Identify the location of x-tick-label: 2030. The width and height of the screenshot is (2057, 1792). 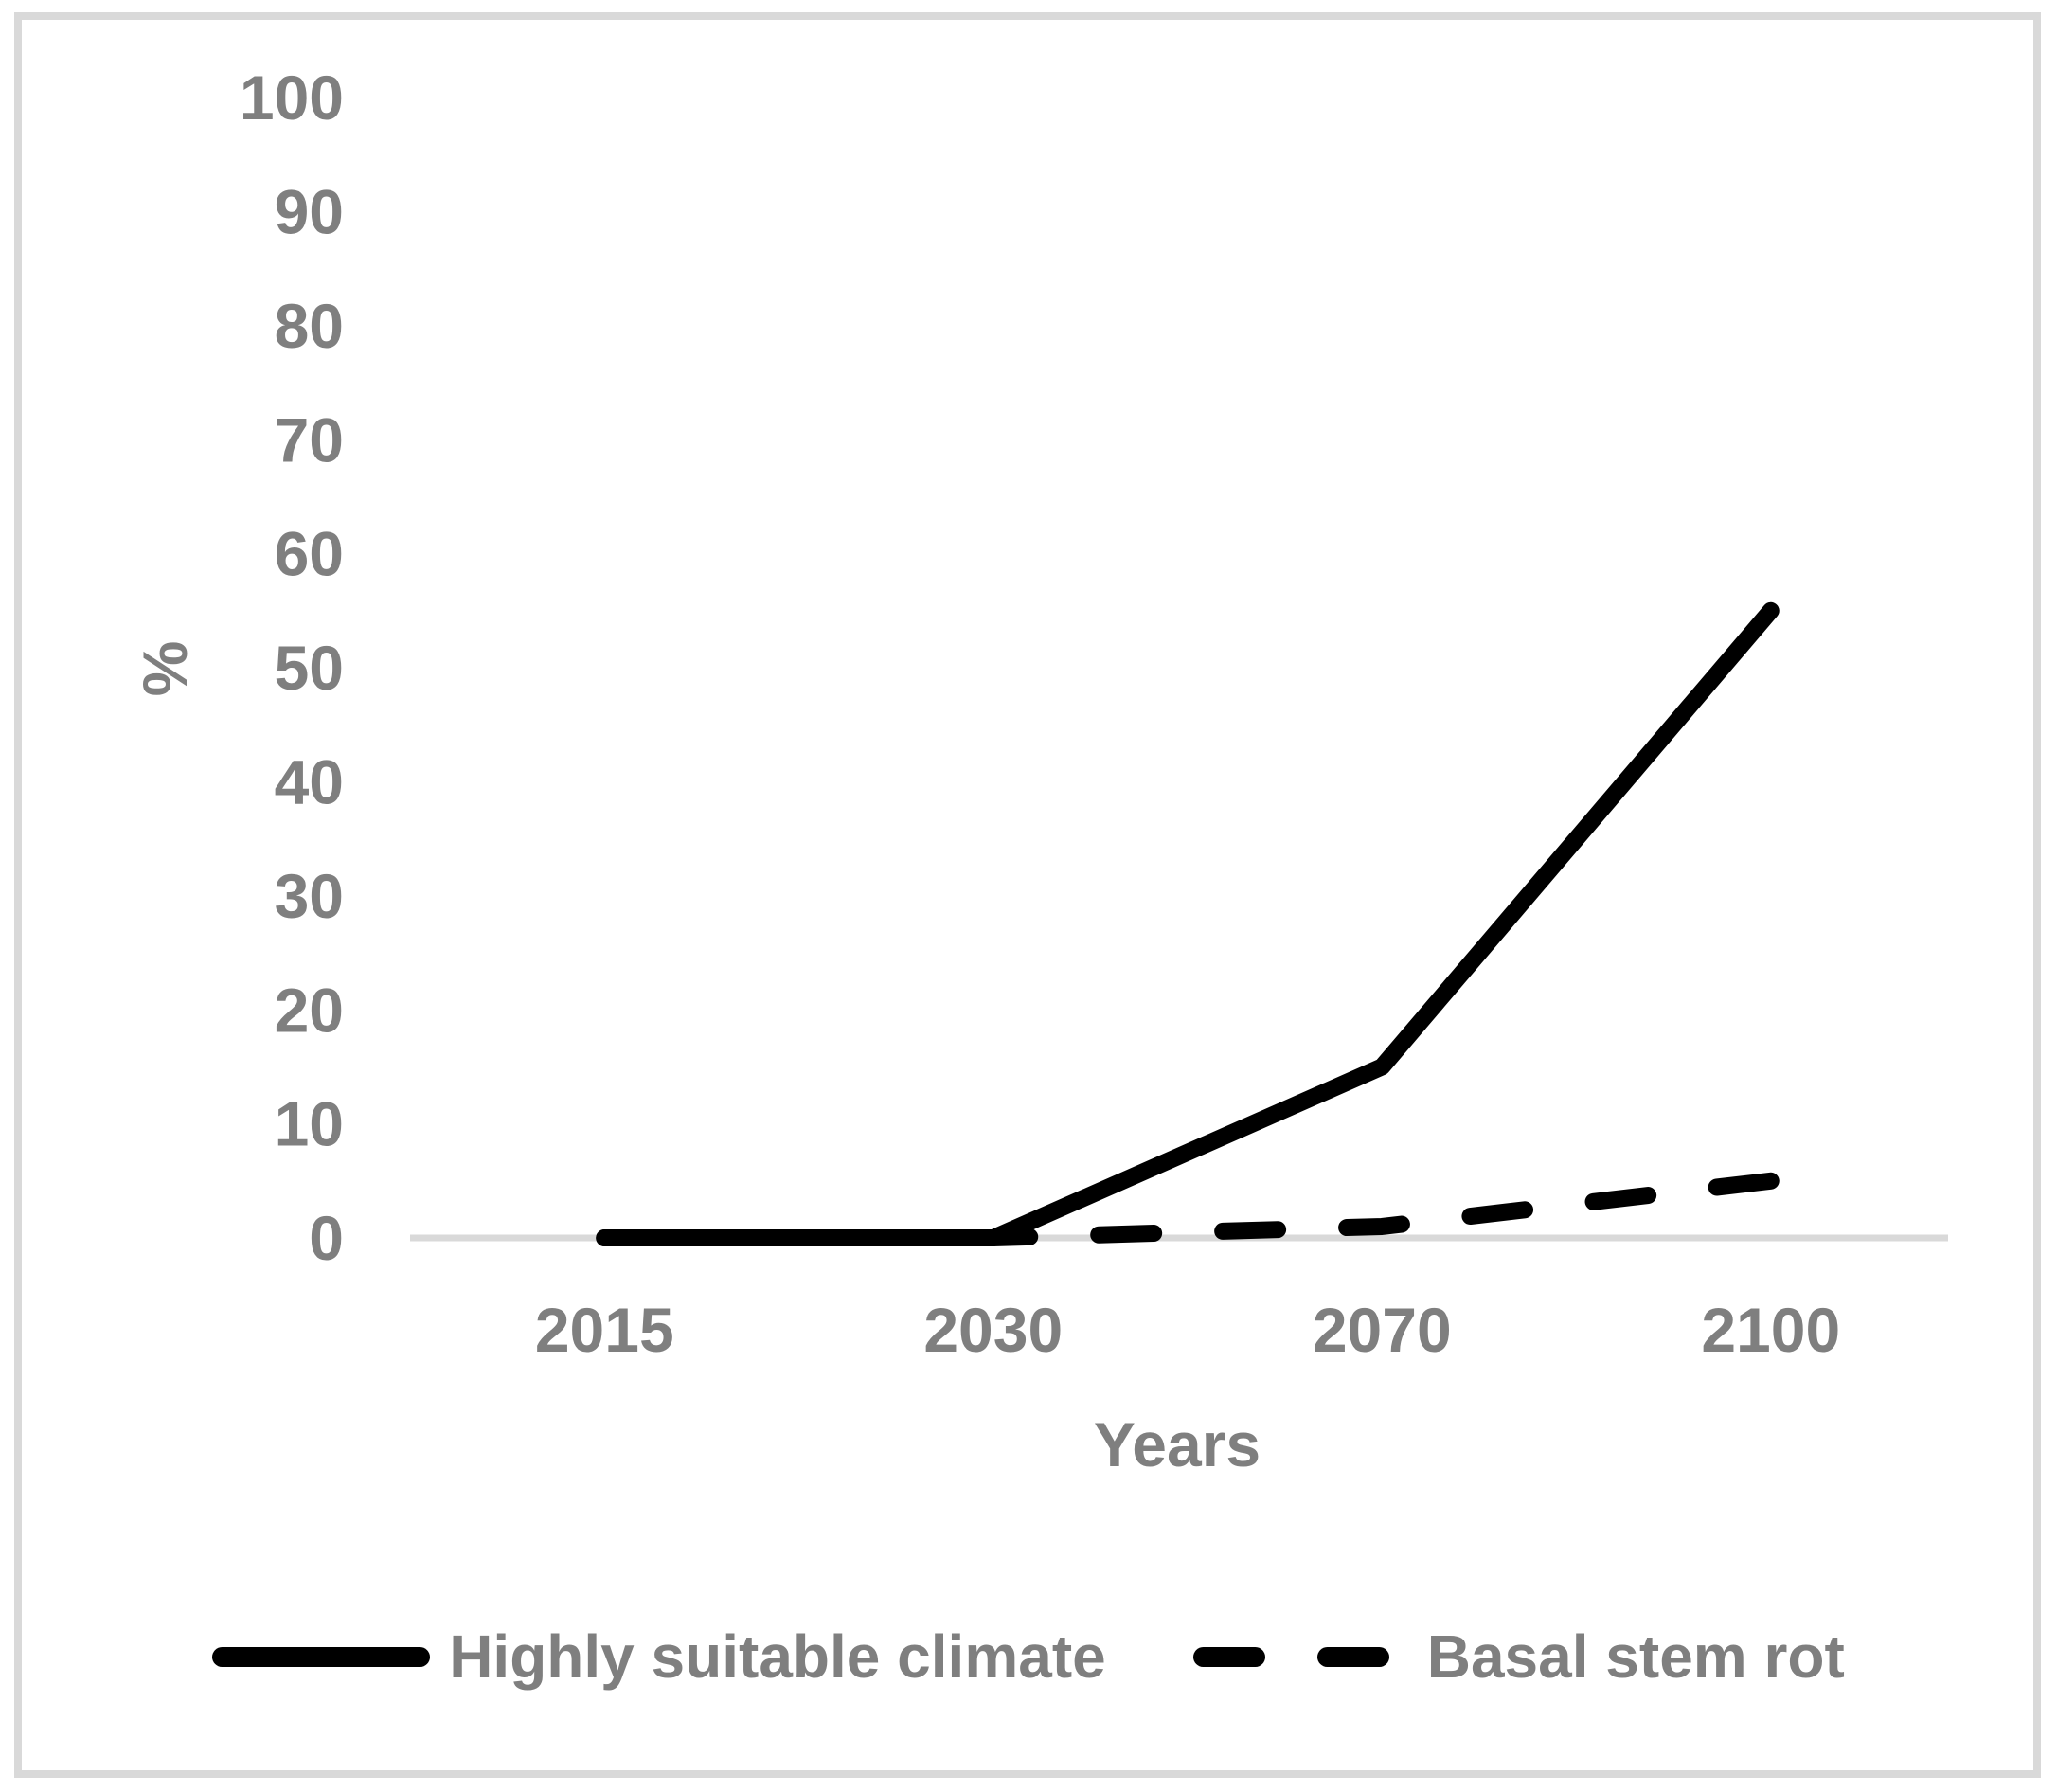
(993, 1330).